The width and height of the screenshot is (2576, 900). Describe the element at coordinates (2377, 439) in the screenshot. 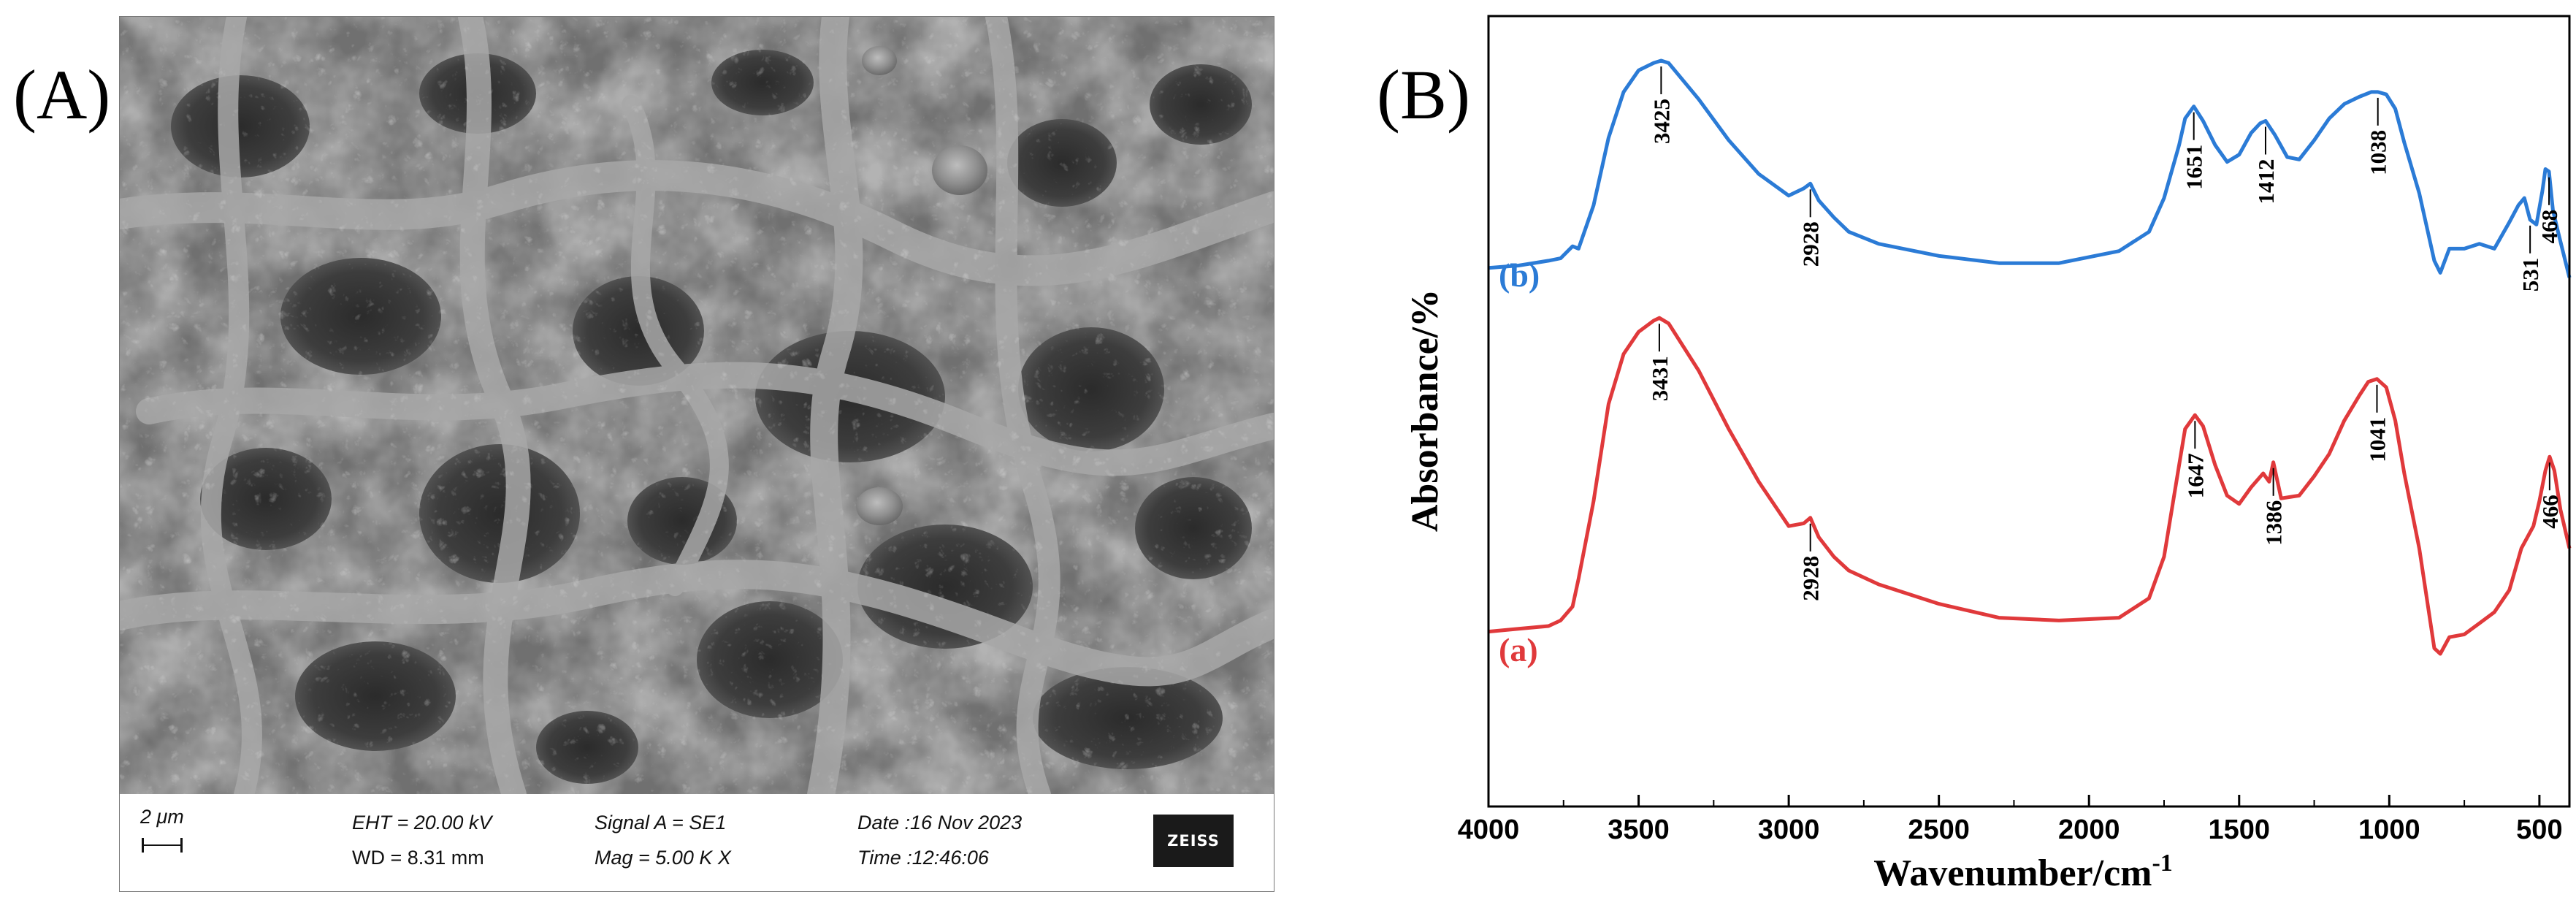

I see `peak-label-1041: 1041` at that location.